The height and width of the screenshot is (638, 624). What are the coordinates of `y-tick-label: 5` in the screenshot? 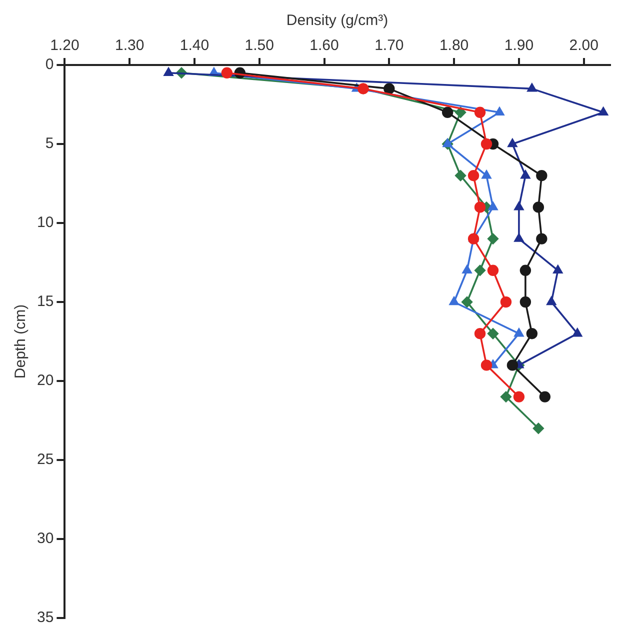 It's located at (49, 143).